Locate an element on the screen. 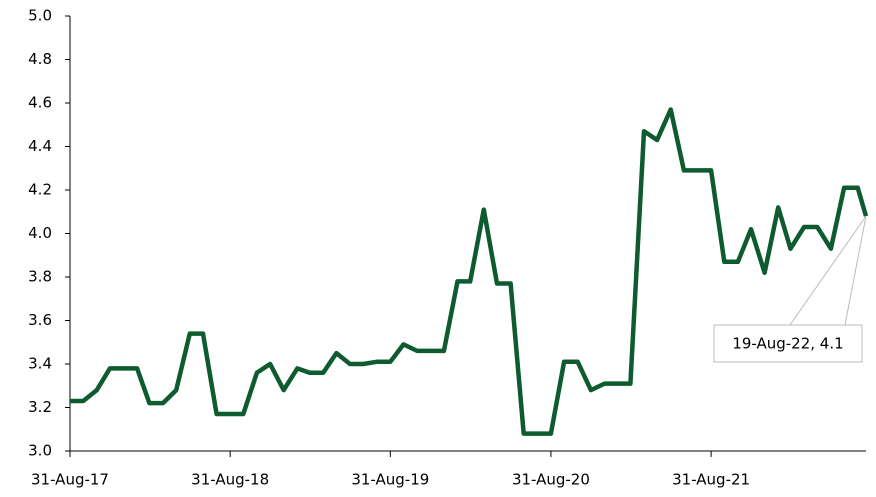 This screenshot has height=497, width=876. annotation-box is located at coordinates (788, 343).